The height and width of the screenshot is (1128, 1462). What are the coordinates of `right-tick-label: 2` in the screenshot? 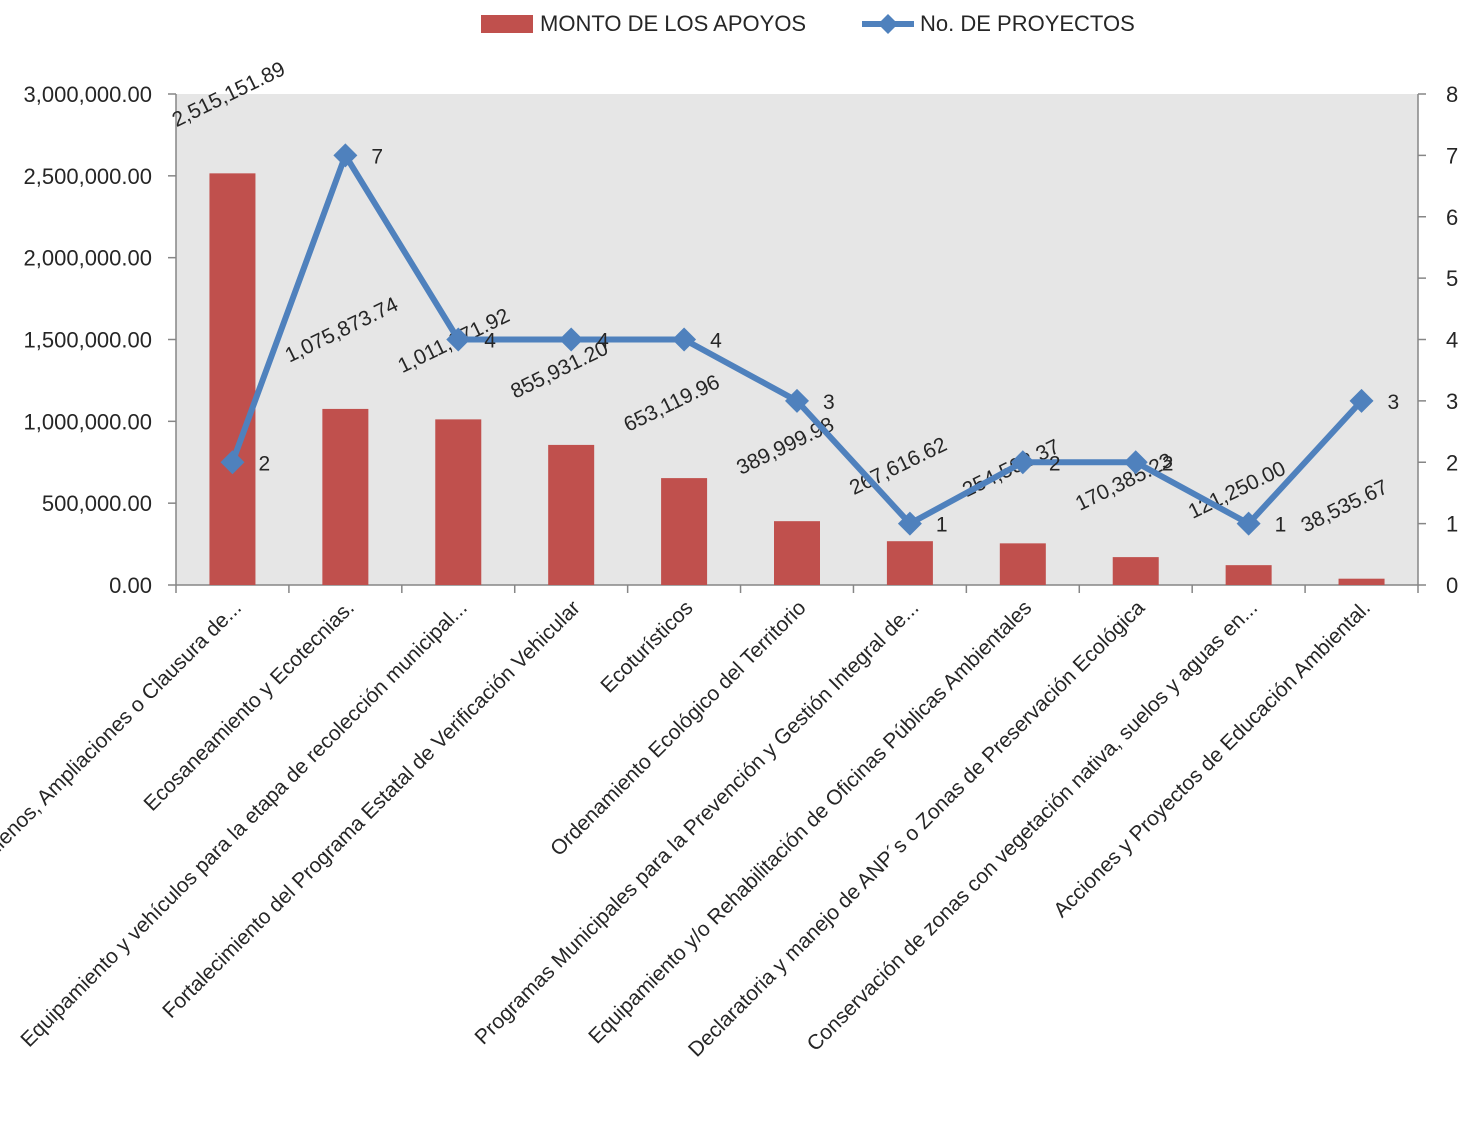 It's located at (1452, 462).